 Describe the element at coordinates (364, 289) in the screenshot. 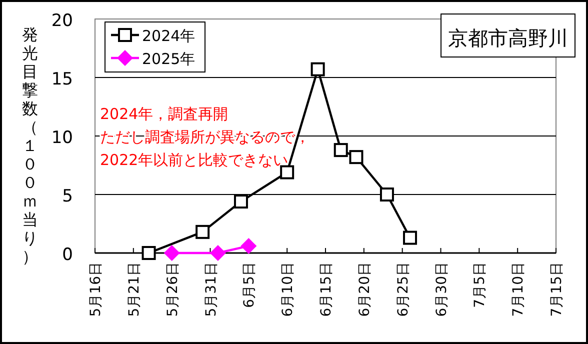

I see `x-tick-label: 6月20日` at that location.